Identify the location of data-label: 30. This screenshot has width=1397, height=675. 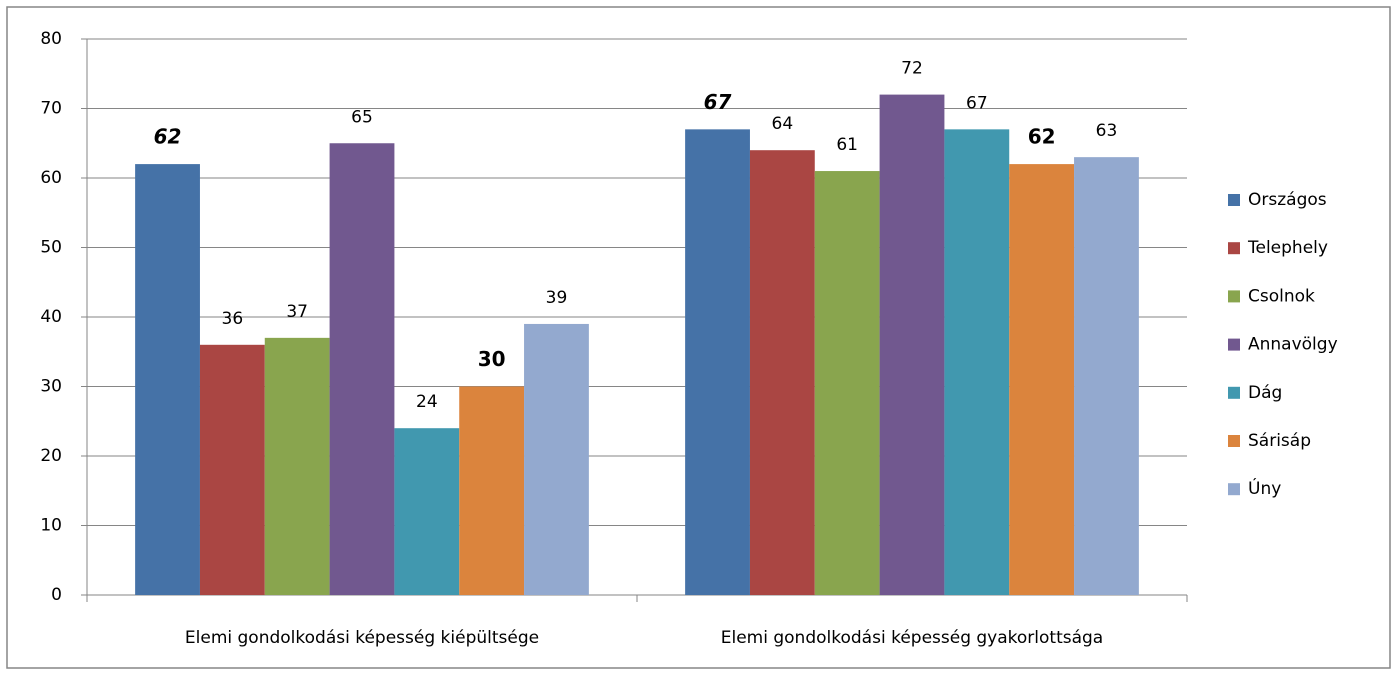
(492, 359).